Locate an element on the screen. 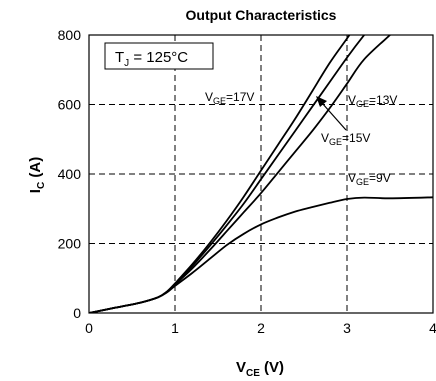  x-tick-label: 4 is located at coordinates (432, 328).